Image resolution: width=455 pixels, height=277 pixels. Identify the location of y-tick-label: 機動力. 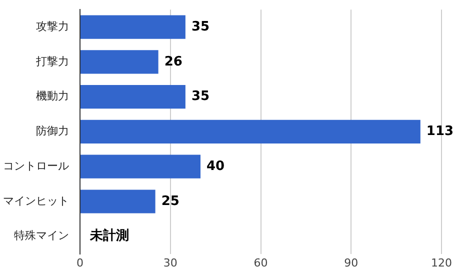
(52, 96).